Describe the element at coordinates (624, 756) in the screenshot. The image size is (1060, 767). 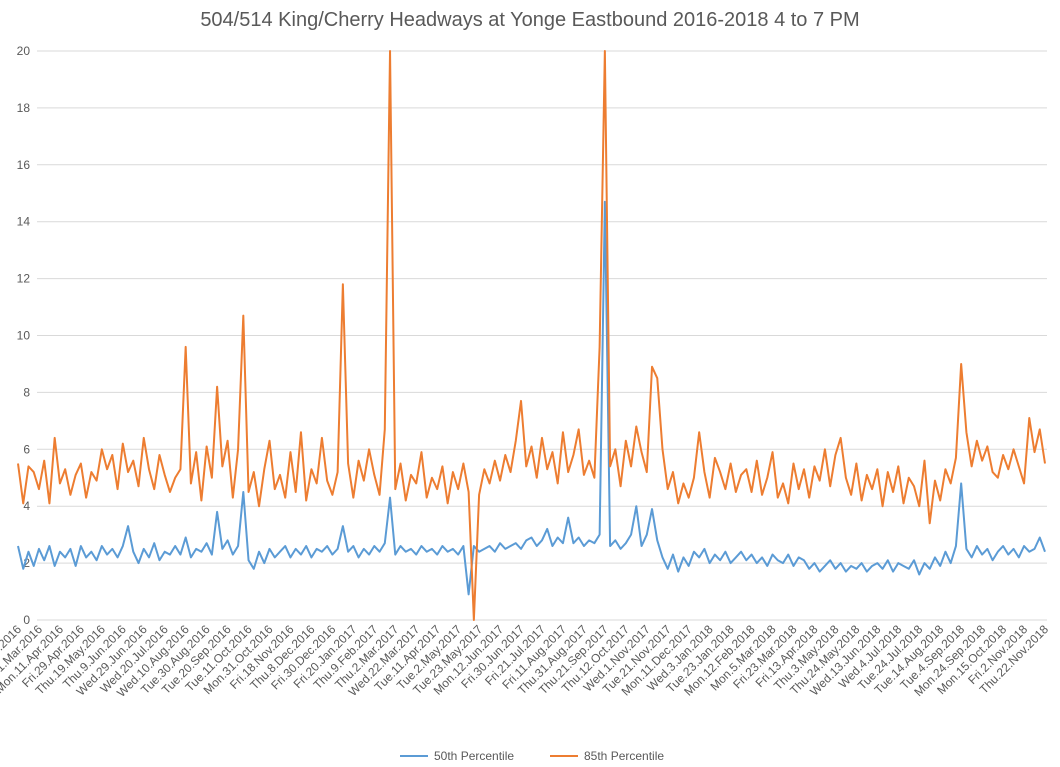
I see `legend-label: 85th Percentile` at that location.